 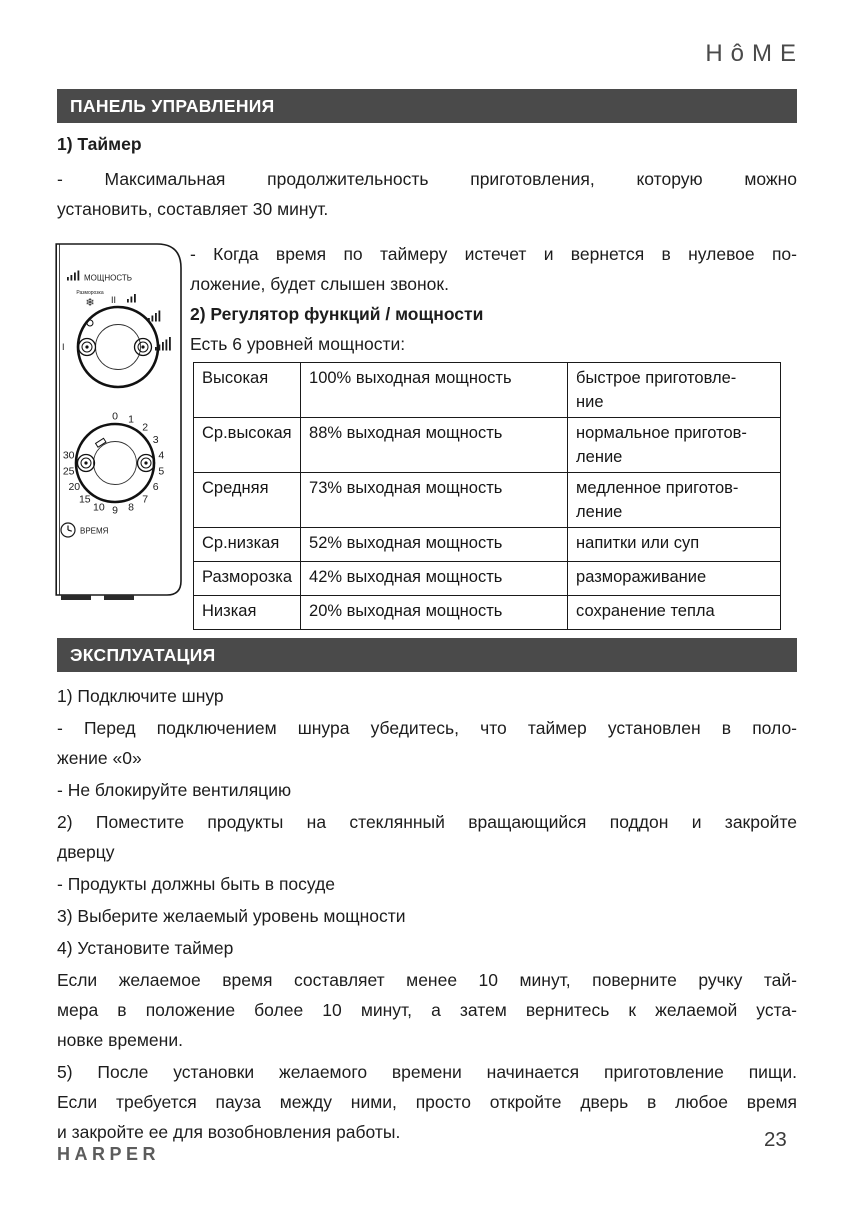 I want to click on use-cell: напитки или суп, so click(x=674, y=544).